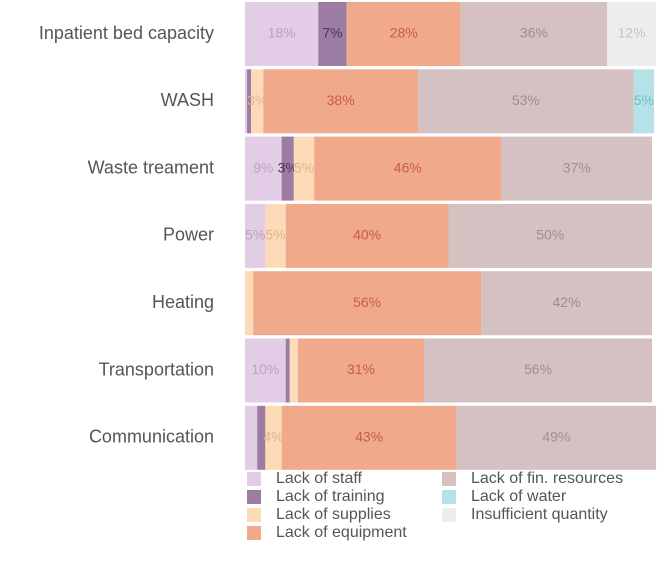  Describe the element at coordinates (183, 302) in the screenshot. I see `category-label: Heating` at that location.